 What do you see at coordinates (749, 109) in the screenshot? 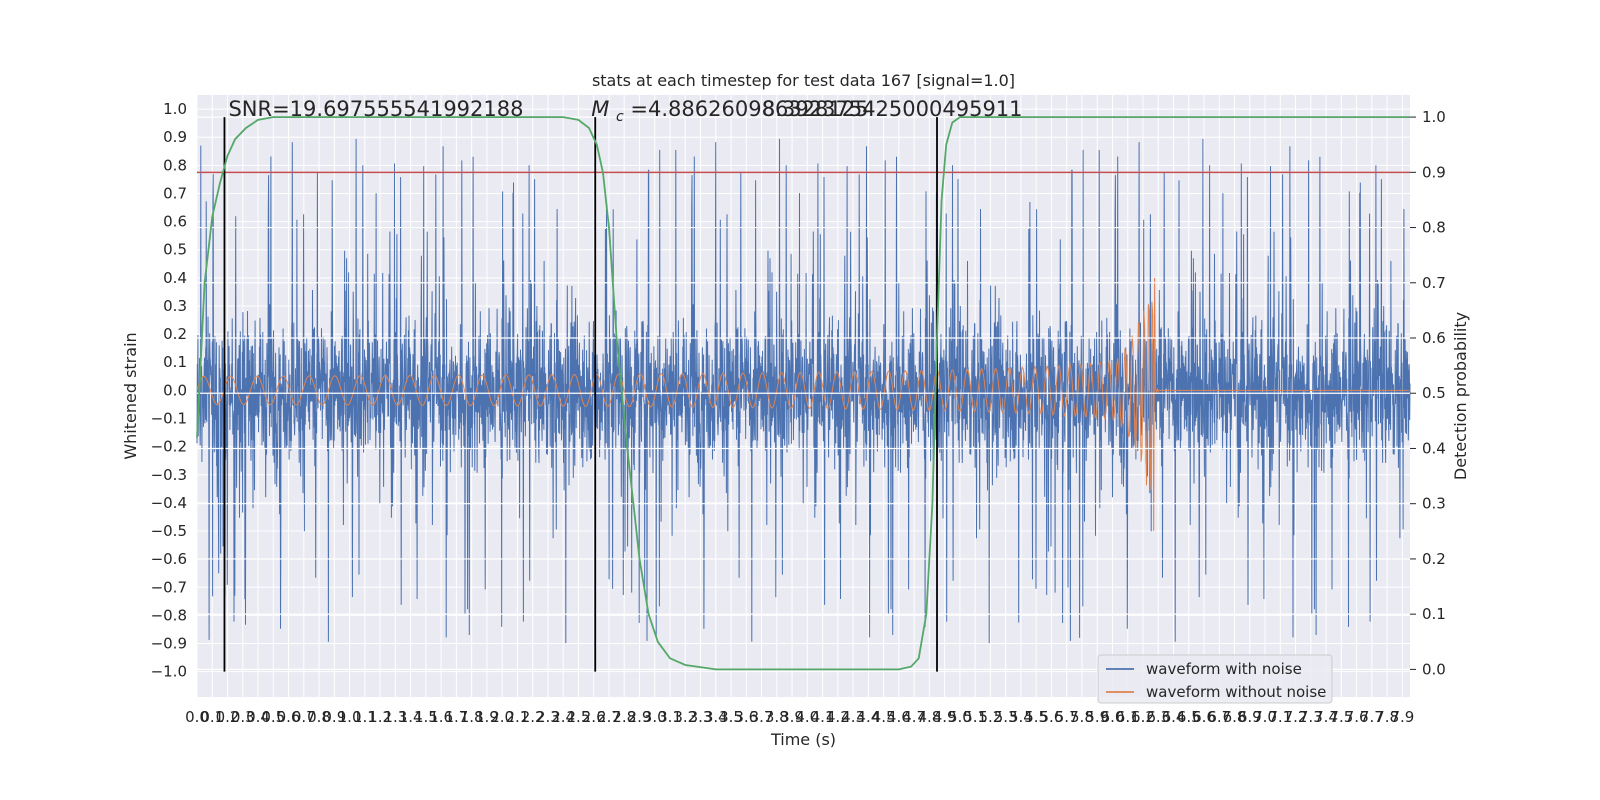
I see `chirp-mass-value: =4.886260986328125` at bounding box center [749, 109].